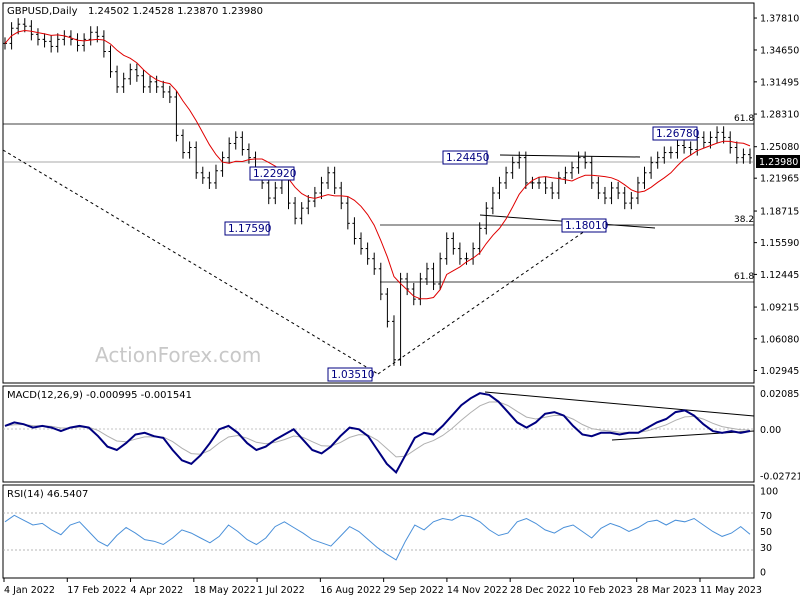 The image size is (800, 600). I want to click on y-tick-label-main: 1.37810, so click(779, 19).